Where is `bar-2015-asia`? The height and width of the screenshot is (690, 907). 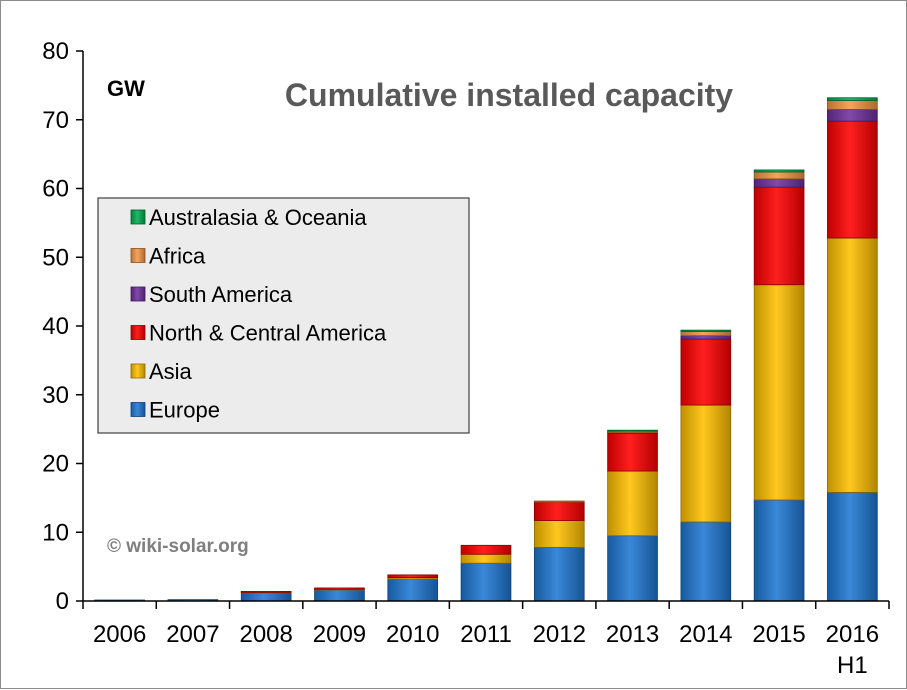 bar-2015-asia is located at coordinates (779, 392).